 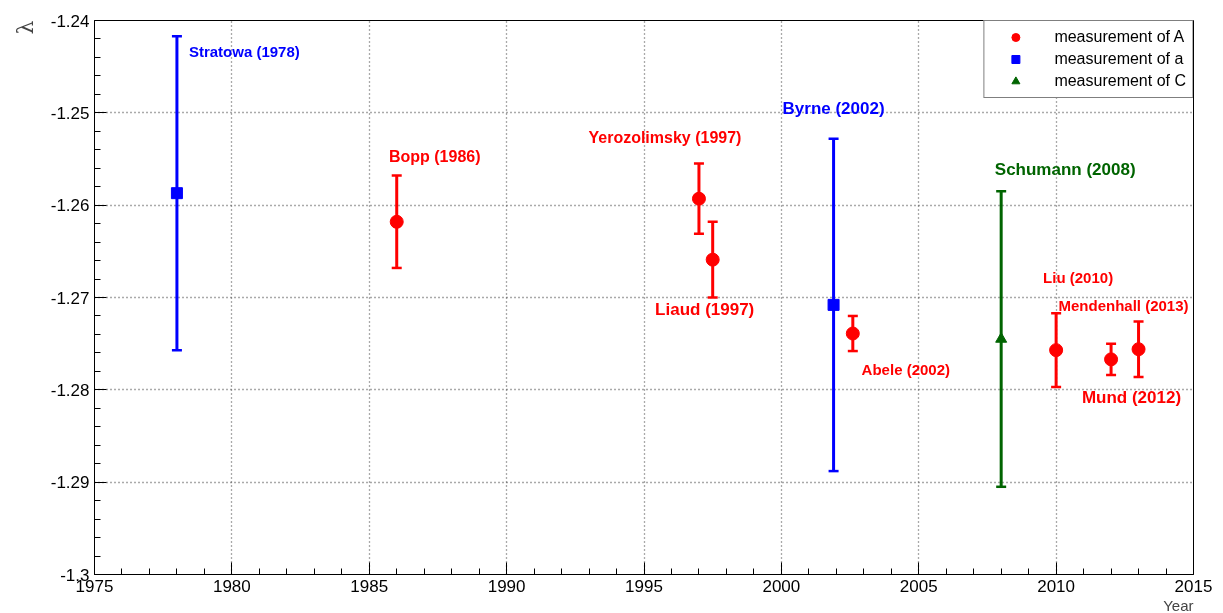 What do you see at coordinates (70, 21) in the screenshot?
I see `y-tick-label: -1.24` at bounding box center [70, 21].